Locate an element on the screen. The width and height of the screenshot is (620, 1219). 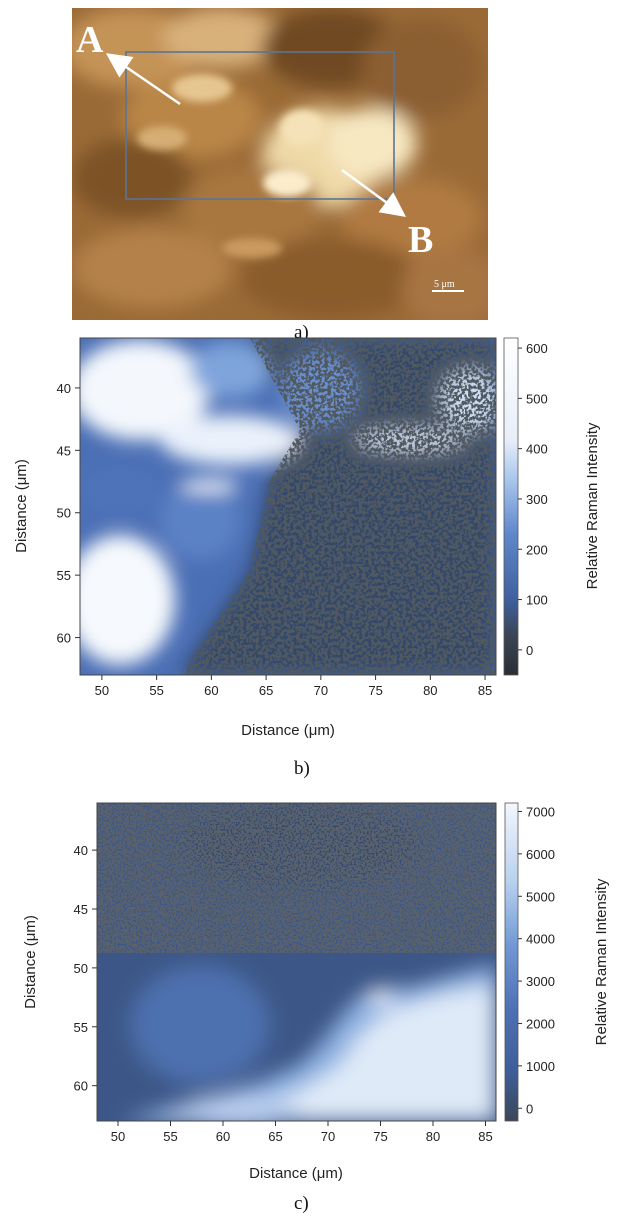
x-axis-title-c: Distance (μm) is located at coordinates (296, 1173).